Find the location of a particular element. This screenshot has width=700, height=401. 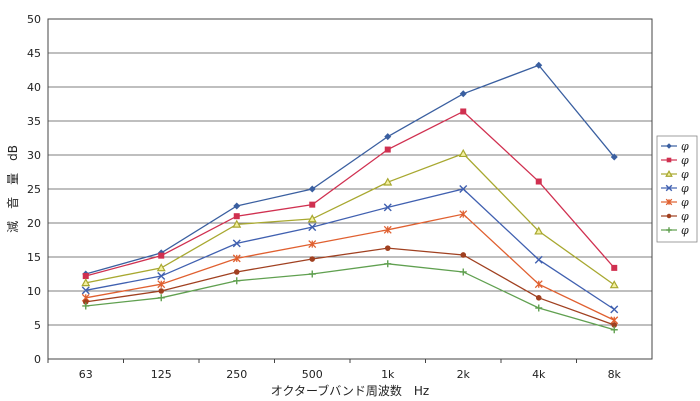

x-tick-label: 500 is located at coordinates (312, 374).